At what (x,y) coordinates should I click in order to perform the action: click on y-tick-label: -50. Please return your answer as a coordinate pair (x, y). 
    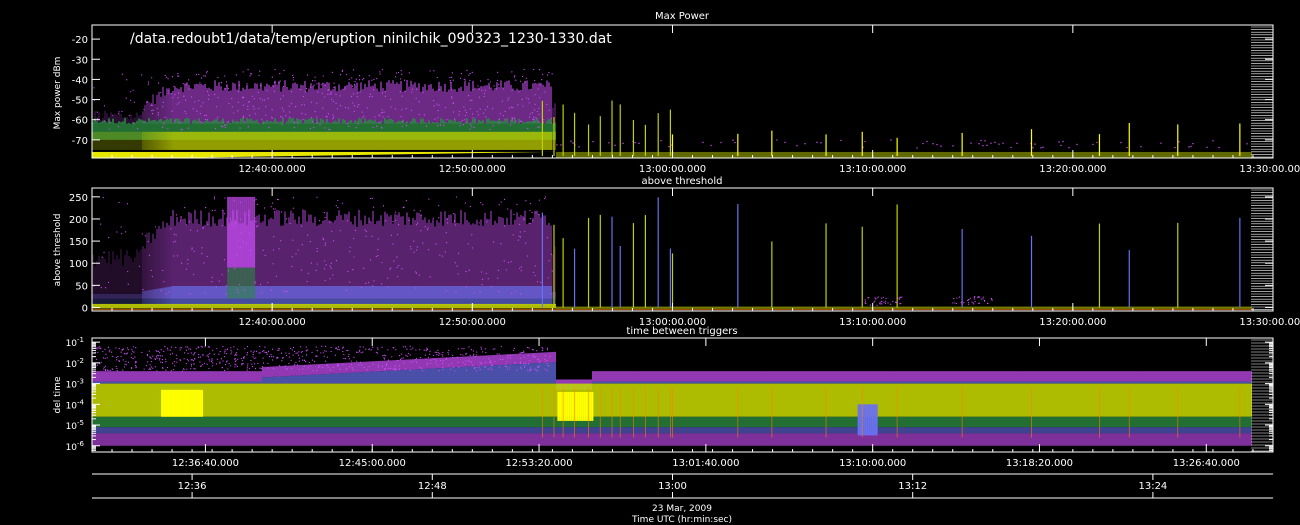
    Looking at the image, I should click on (80, 101).